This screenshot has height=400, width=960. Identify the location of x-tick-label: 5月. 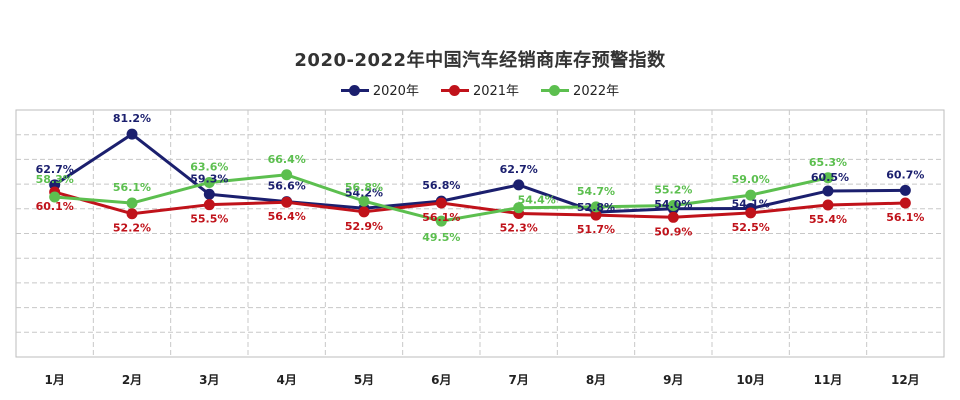
(364, 380).